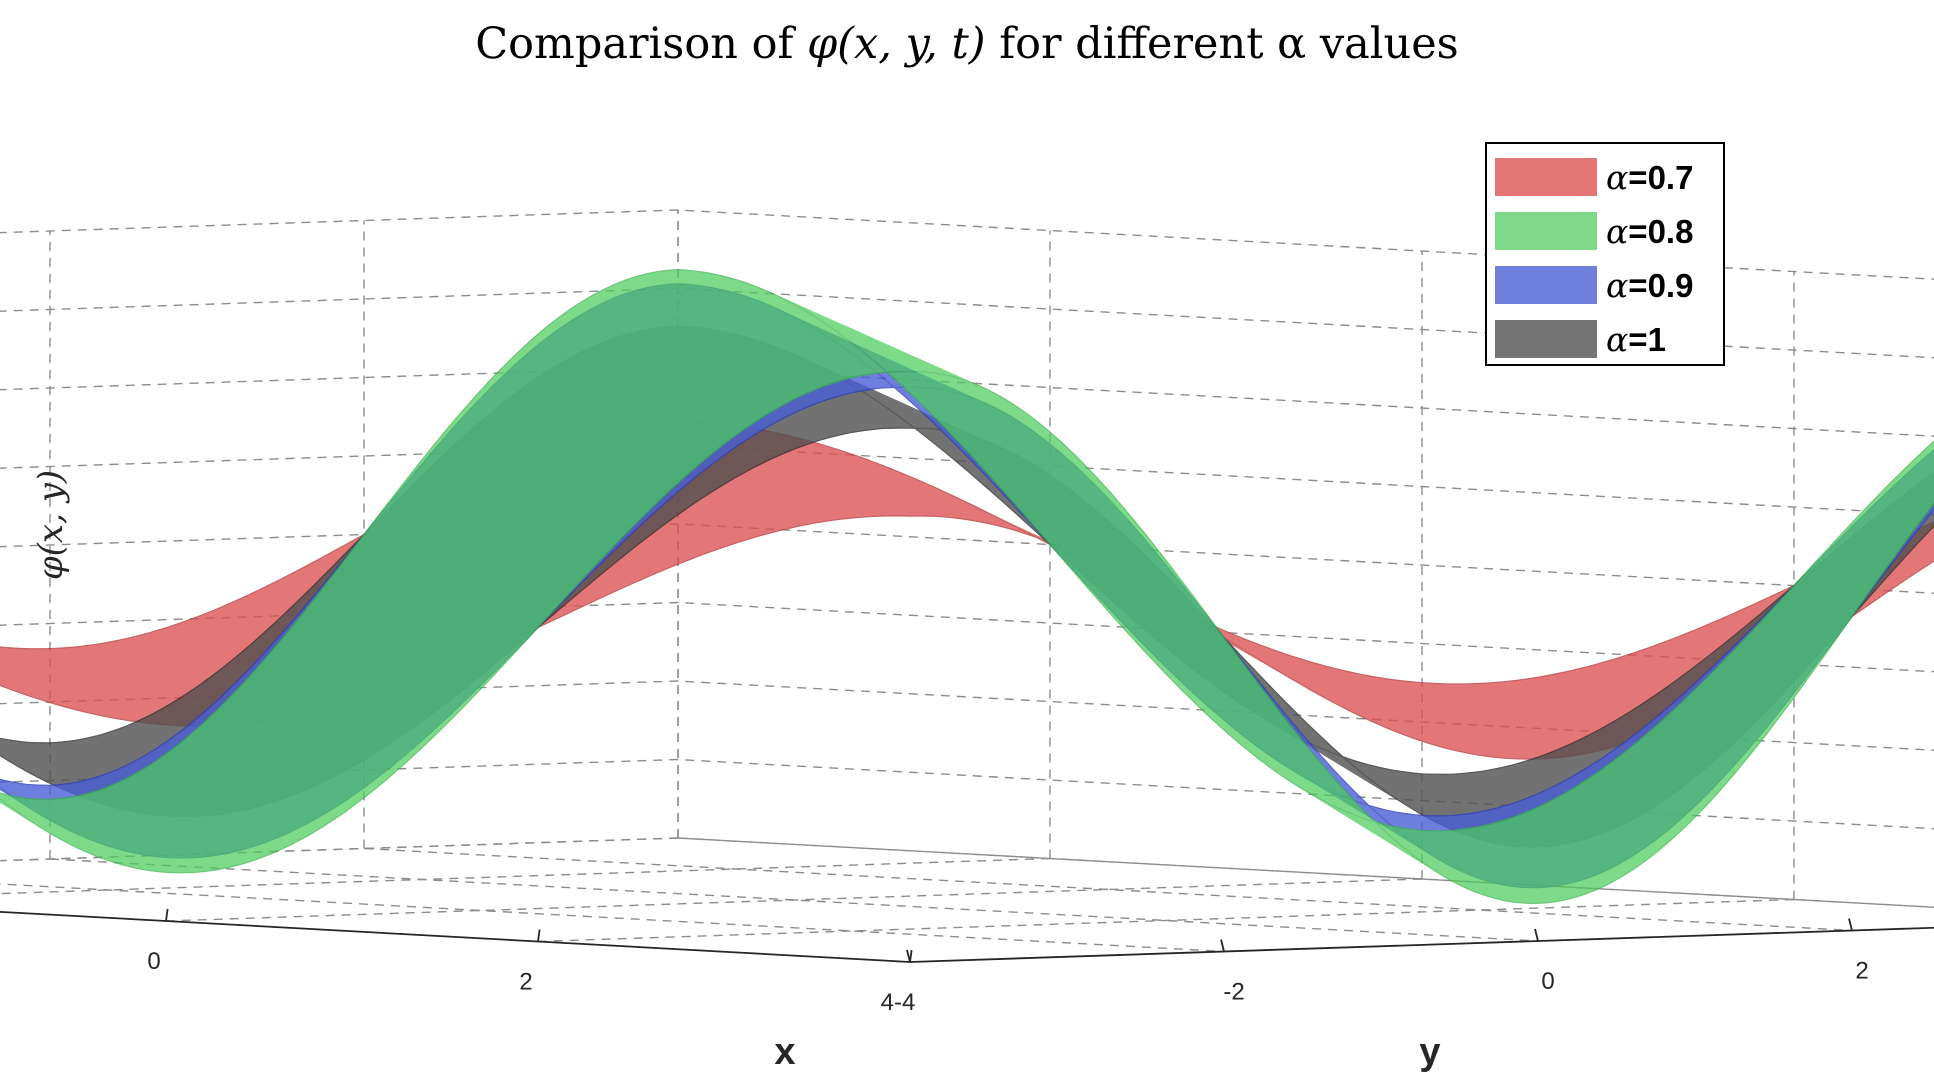 The image size is (1934, 1089). What do you see at coordinates (525, 982) in the screenshot?
I see `x-tick-label-3: 2` at bounding box center [525, 982].